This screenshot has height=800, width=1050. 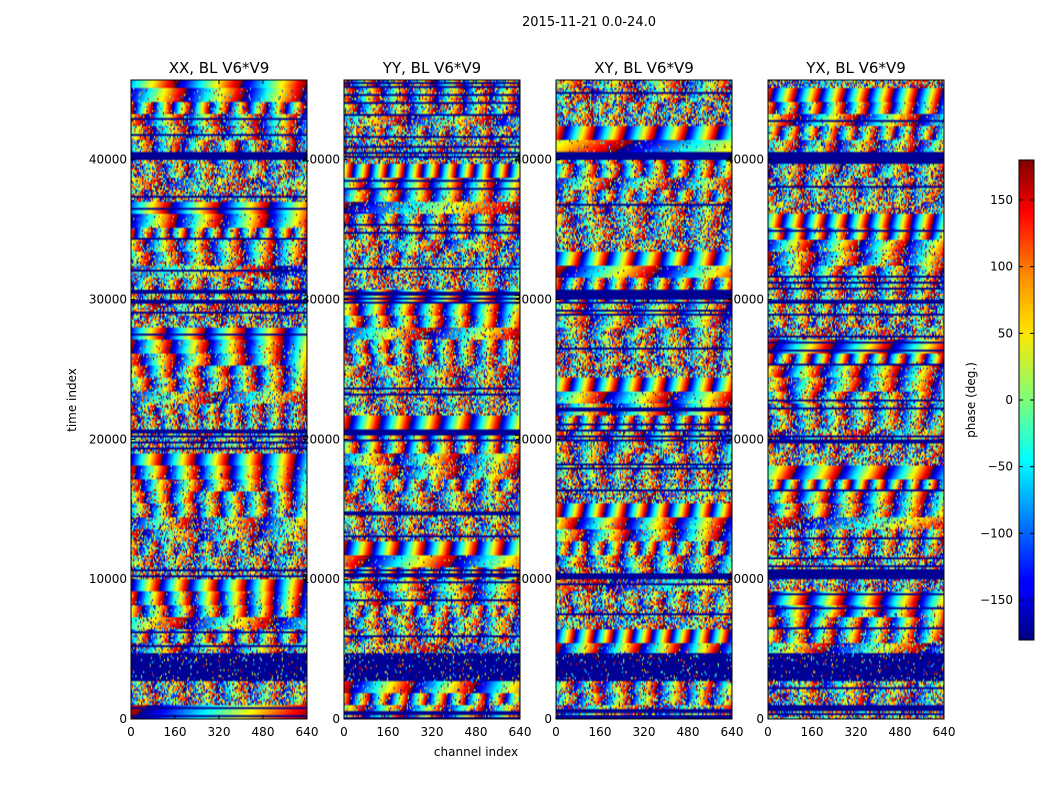 I want to click on colorbar-tick-label: −100, so click(x=996, y=533).